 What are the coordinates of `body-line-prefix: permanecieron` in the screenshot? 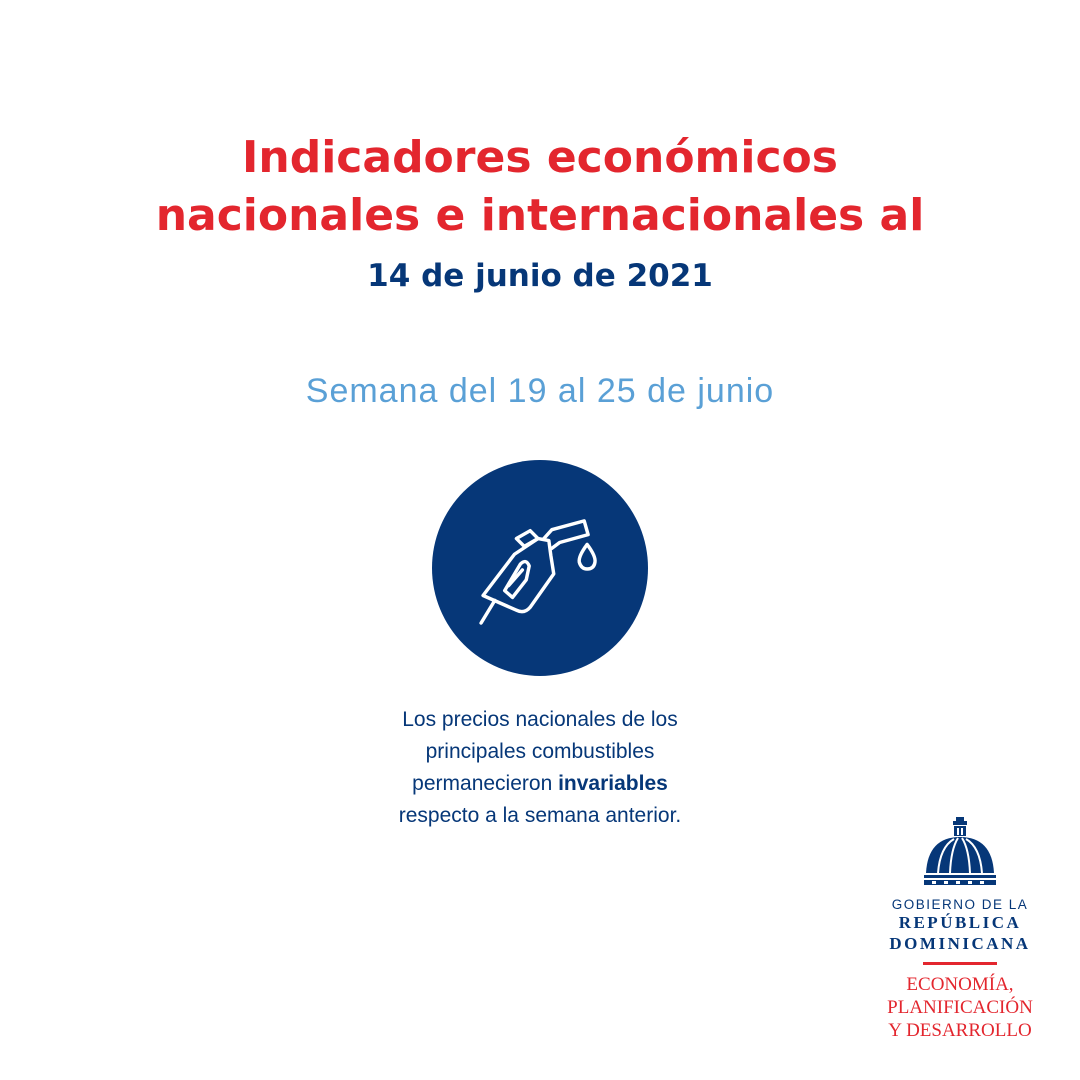 It's located at (485, 783).